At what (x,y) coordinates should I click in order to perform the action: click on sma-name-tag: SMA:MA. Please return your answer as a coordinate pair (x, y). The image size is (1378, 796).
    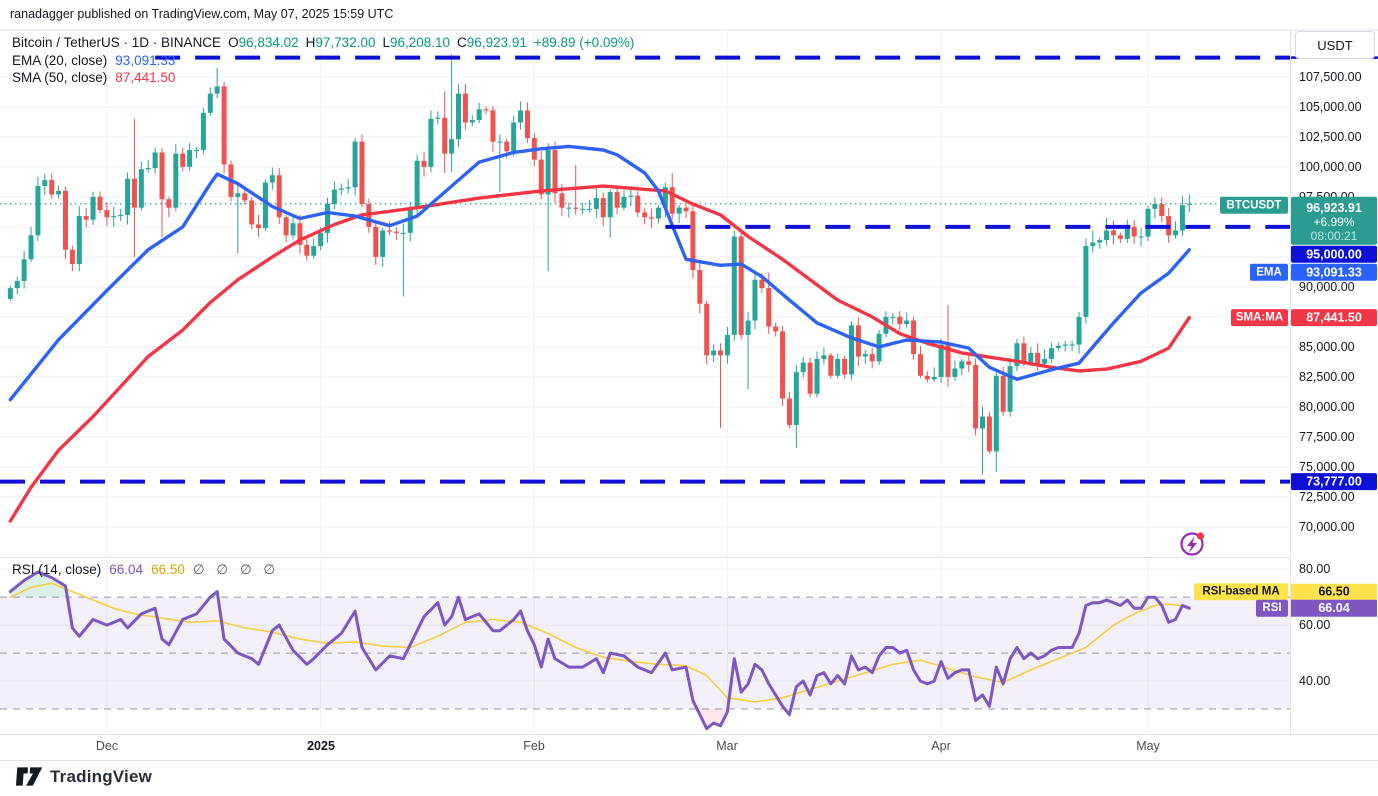
    Looking at the image, I should click on (1259, 318).